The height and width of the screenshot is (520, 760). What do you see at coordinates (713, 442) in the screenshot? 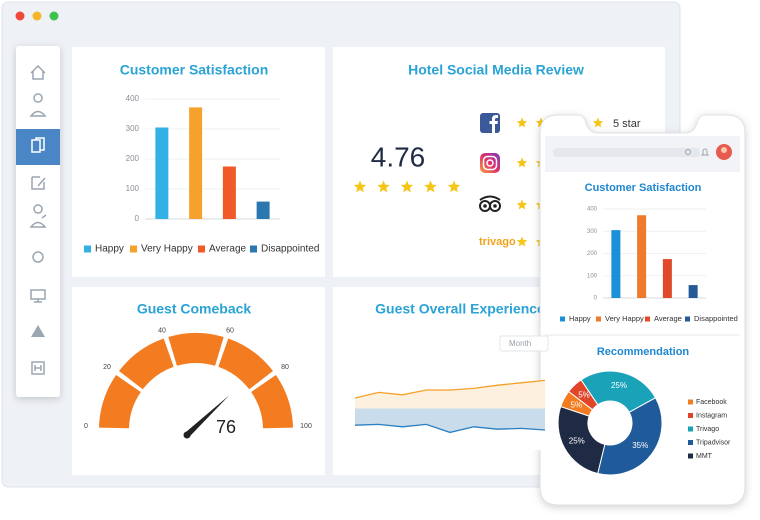
I see `legend-label: Tripadvisor` at bounding box center [713, 442].